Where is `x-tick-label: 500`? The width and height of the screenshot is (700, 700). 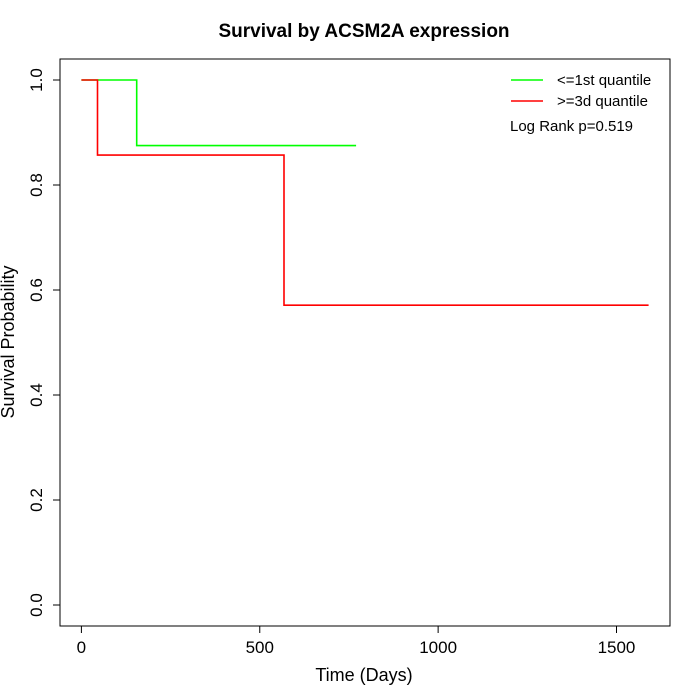 x-tick-label: 500 is located at coordinates (260, 647).